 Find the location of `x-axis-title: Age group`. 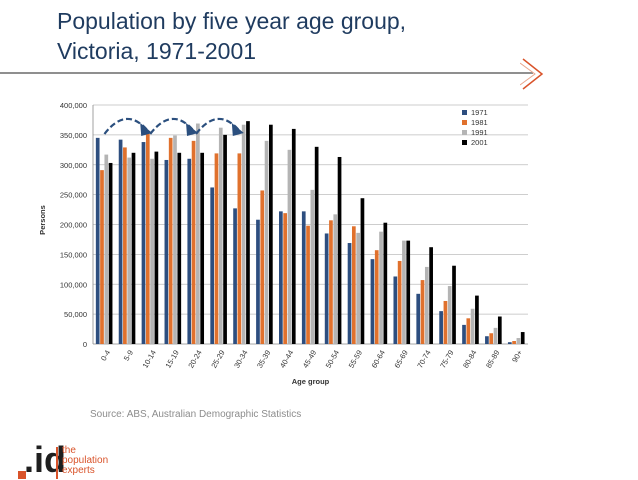

x-axis-title: Age group is located at coordinates (311, 381).